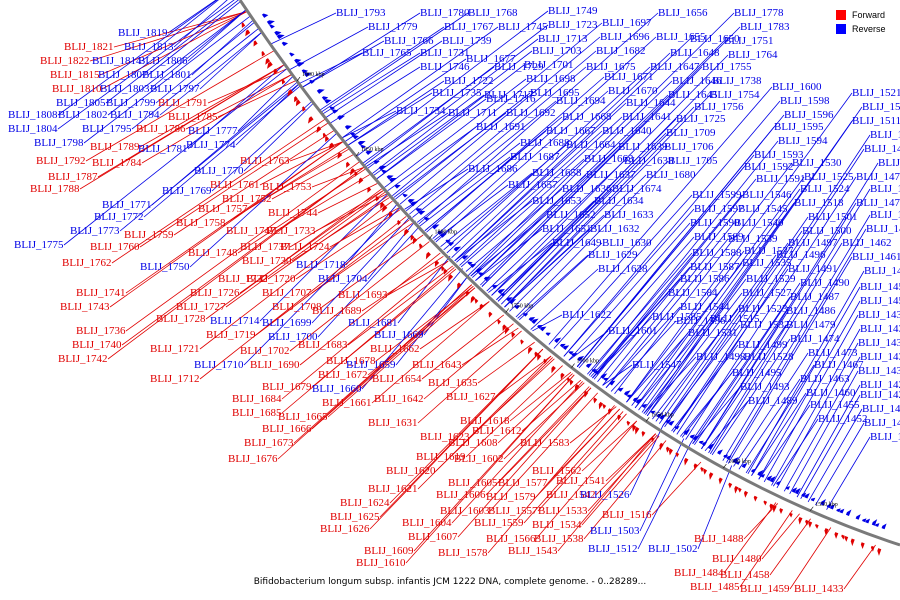 The image size is (900, 600). Describe the element at coordinates (85, 307) in the screenshot. I see `gene-label: BLIJ_1743` at that location.